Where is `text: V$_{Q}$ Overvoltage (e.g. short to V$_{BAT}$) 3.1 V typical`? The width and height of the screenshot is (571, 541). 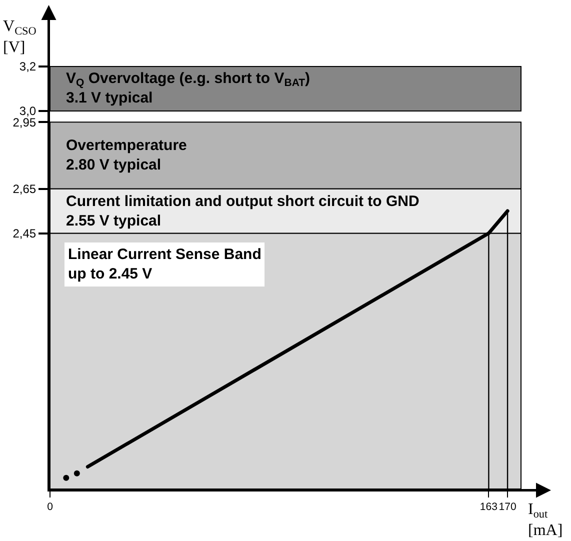 text: V$_{Q}$ Overvoltage (e.g. short to V$_{BAT}$) 3.1 V typical is located at coordinates (188, 88).